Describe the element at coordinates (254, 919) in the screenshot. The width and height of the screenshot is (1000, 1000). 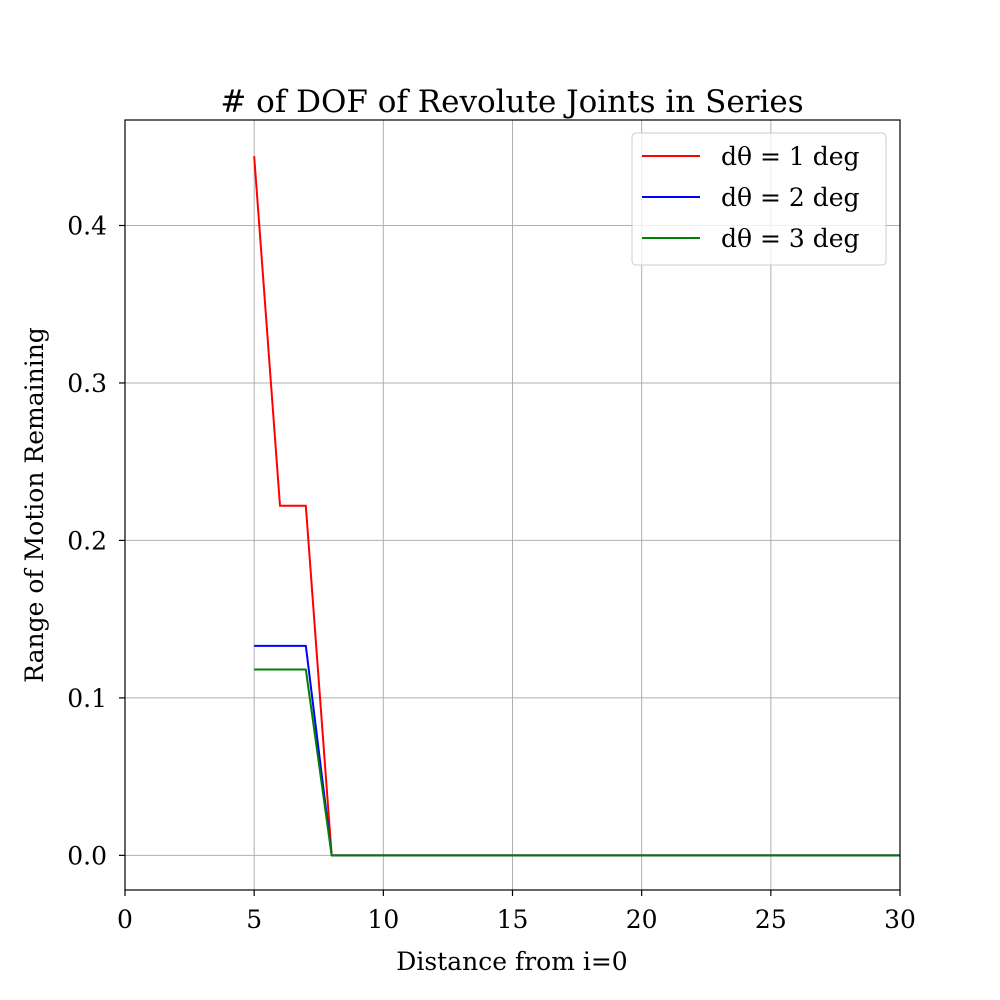
I see `x-tick-label: 5` at that location.